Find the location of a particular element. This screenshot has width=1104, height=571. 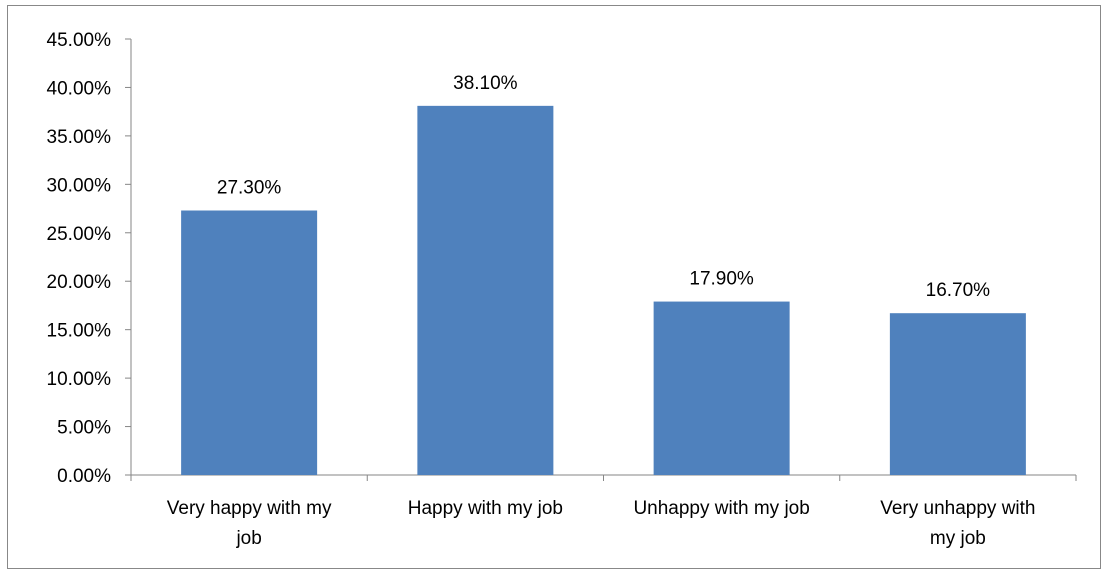

y-tick-label: 0.00% is located at coordinates (84, 476).